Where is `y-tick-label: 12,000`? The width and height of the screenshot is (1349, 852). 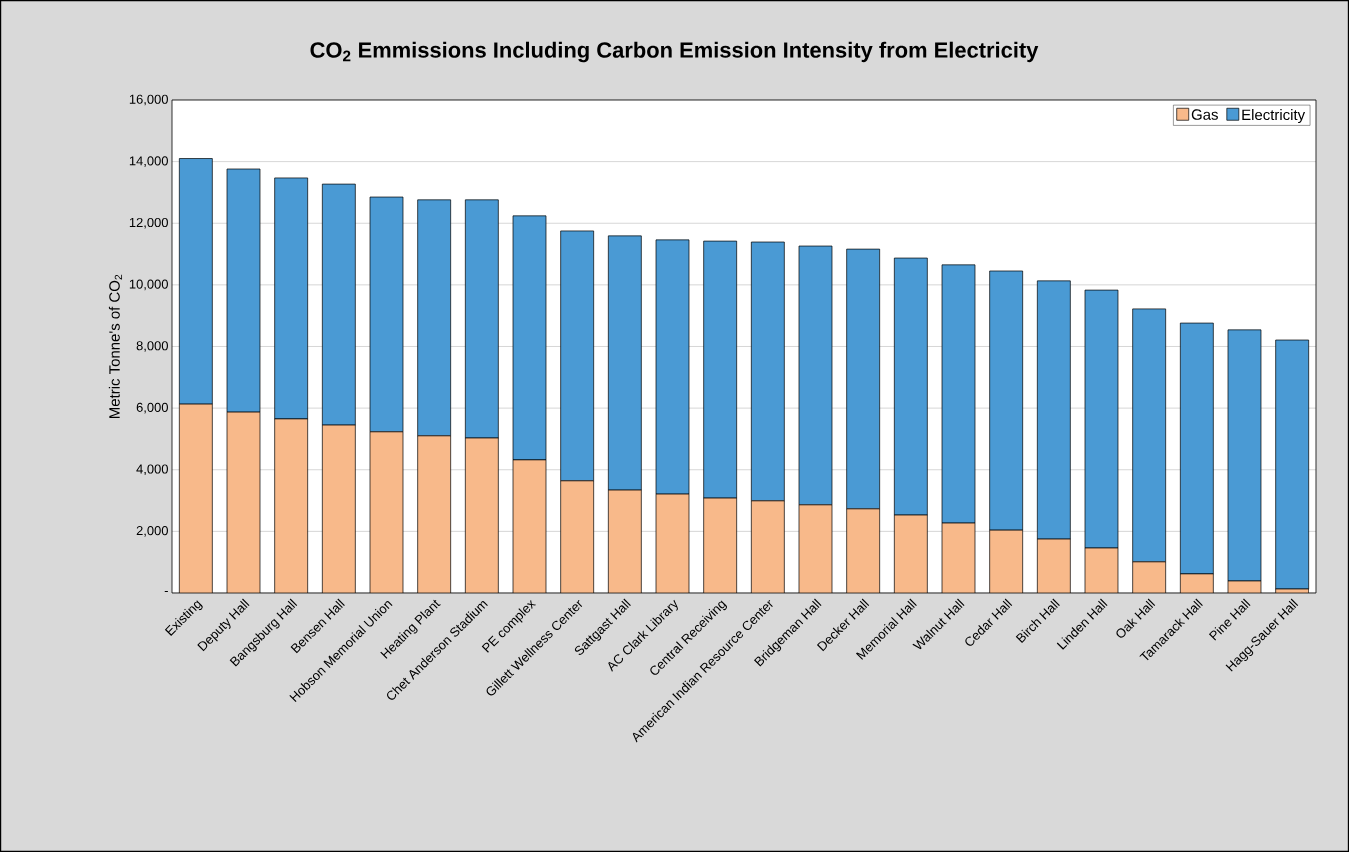
y-tick-label: 12,000 is located at coordinates (148, 223).